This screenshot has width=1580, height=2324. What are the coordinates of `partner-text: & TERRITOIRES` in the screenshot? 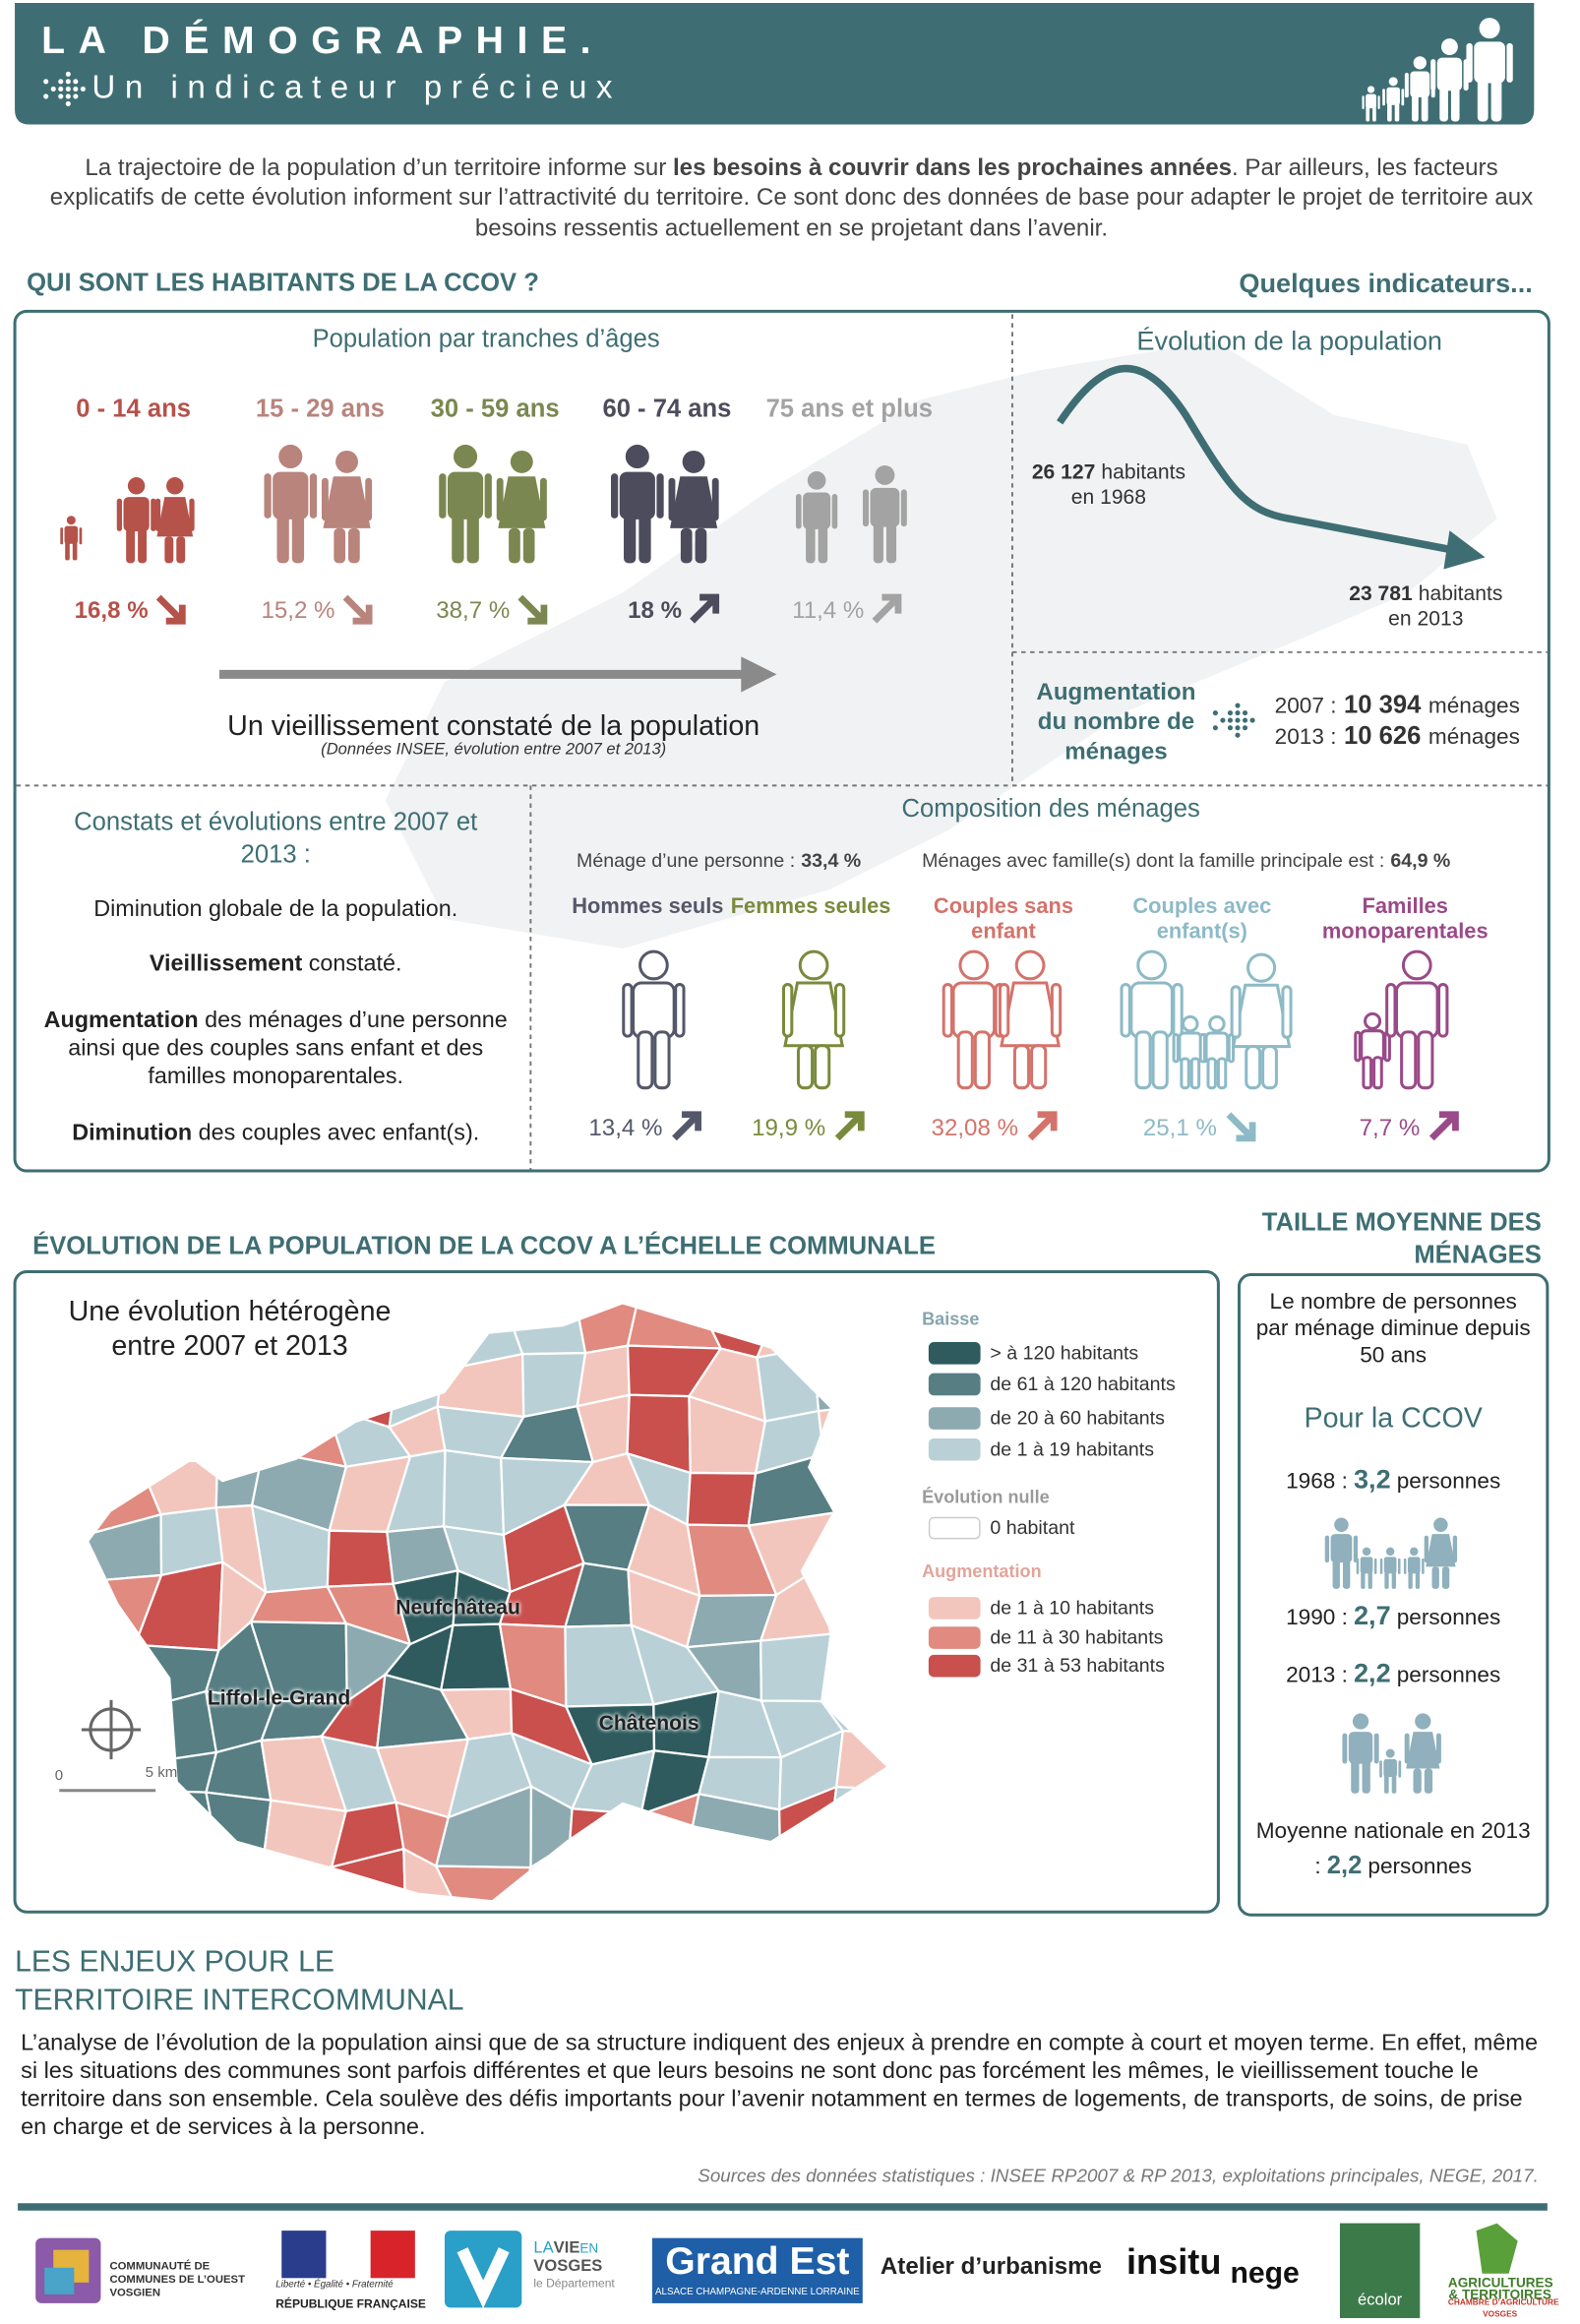 It's located at (1500, 2294).